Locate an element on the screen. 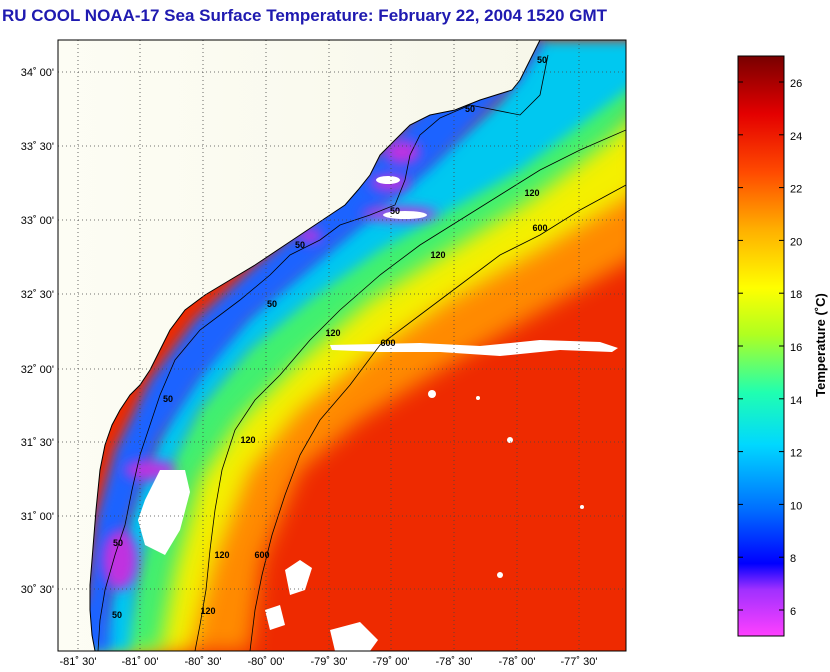 Image resolution: width=830 pixels, height=672 pixels. lon-tick-label: -78˚ 00' is located at coordinates (517, 662).